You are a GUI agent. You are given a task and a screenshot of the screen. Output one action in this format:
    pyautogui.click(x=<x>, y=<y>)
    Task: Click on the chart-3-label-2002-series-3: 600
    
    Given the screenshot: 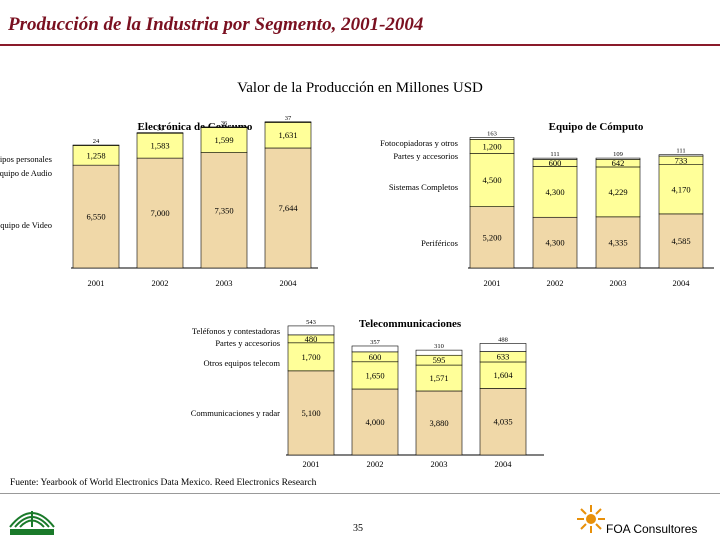 What is the action you would take?
    pyautogui.click(x=375, y=357)
    